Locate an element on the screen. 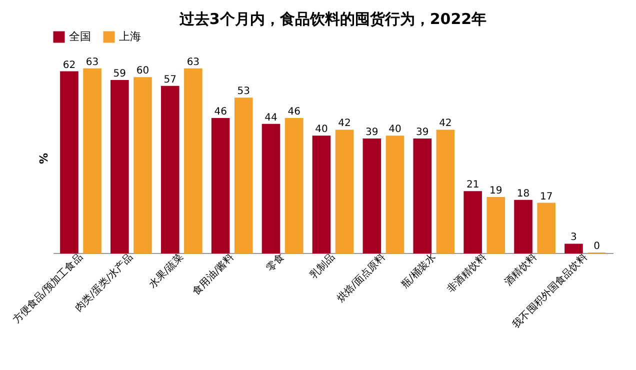 The height and width of the screenshot is (370, 636). legend-label: 全国 is located at coordinates (80, 36).